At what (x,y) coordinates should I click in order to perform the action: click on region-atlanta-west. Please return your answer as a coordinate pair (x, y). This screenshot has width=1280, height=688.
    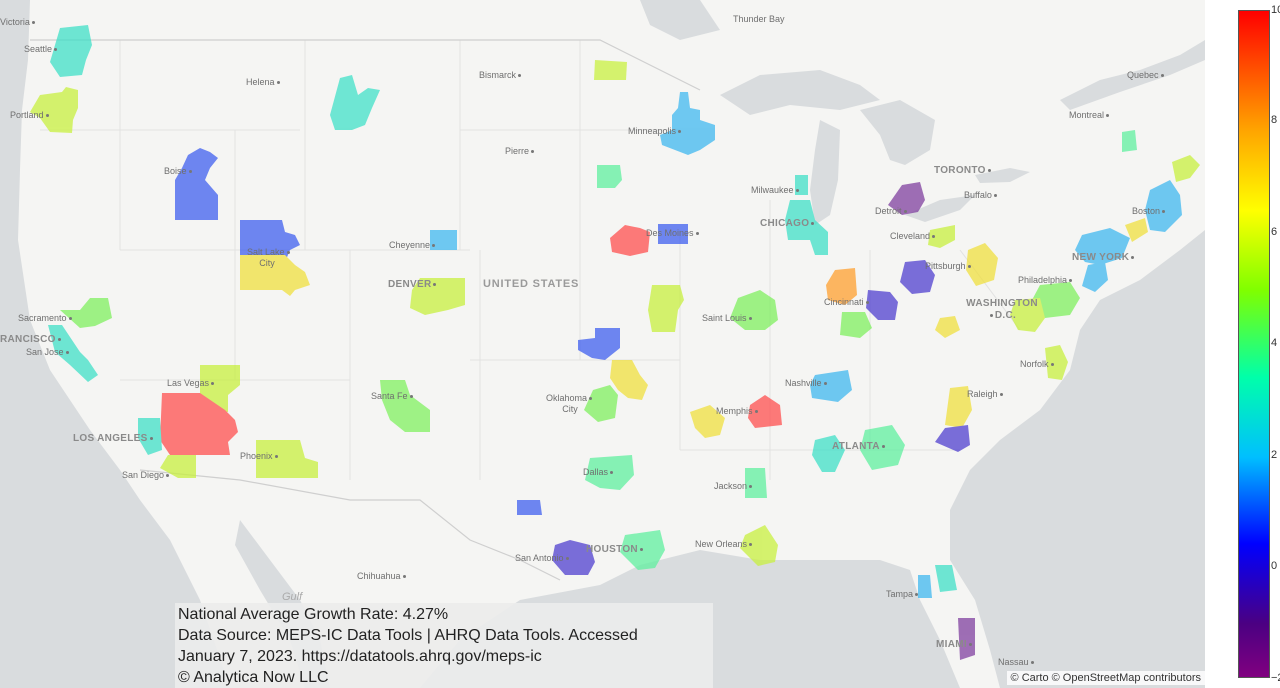
    Looking at the image, I should click on (828, 453).